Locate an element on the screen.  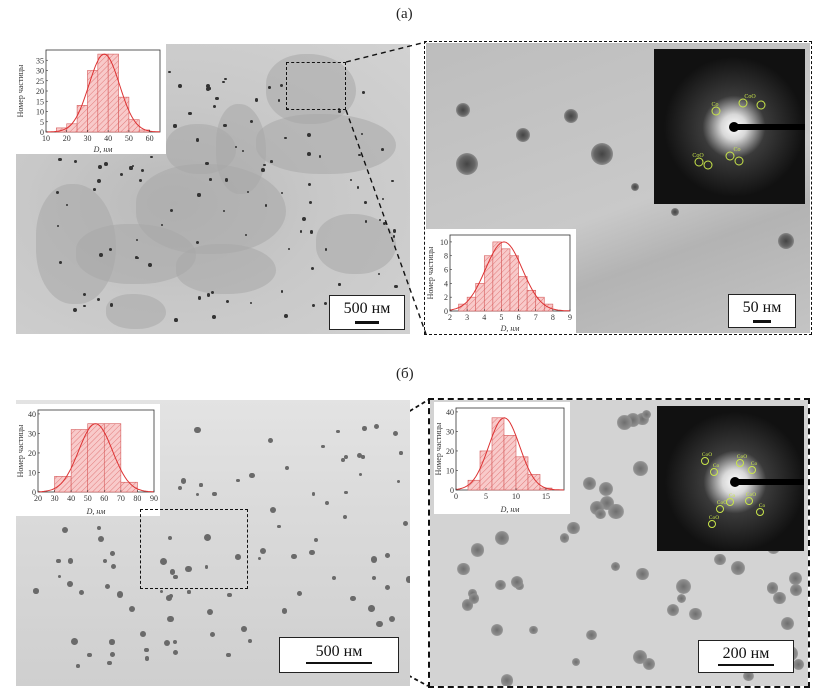
scale-bar-line is located at coordinates (367, 322).